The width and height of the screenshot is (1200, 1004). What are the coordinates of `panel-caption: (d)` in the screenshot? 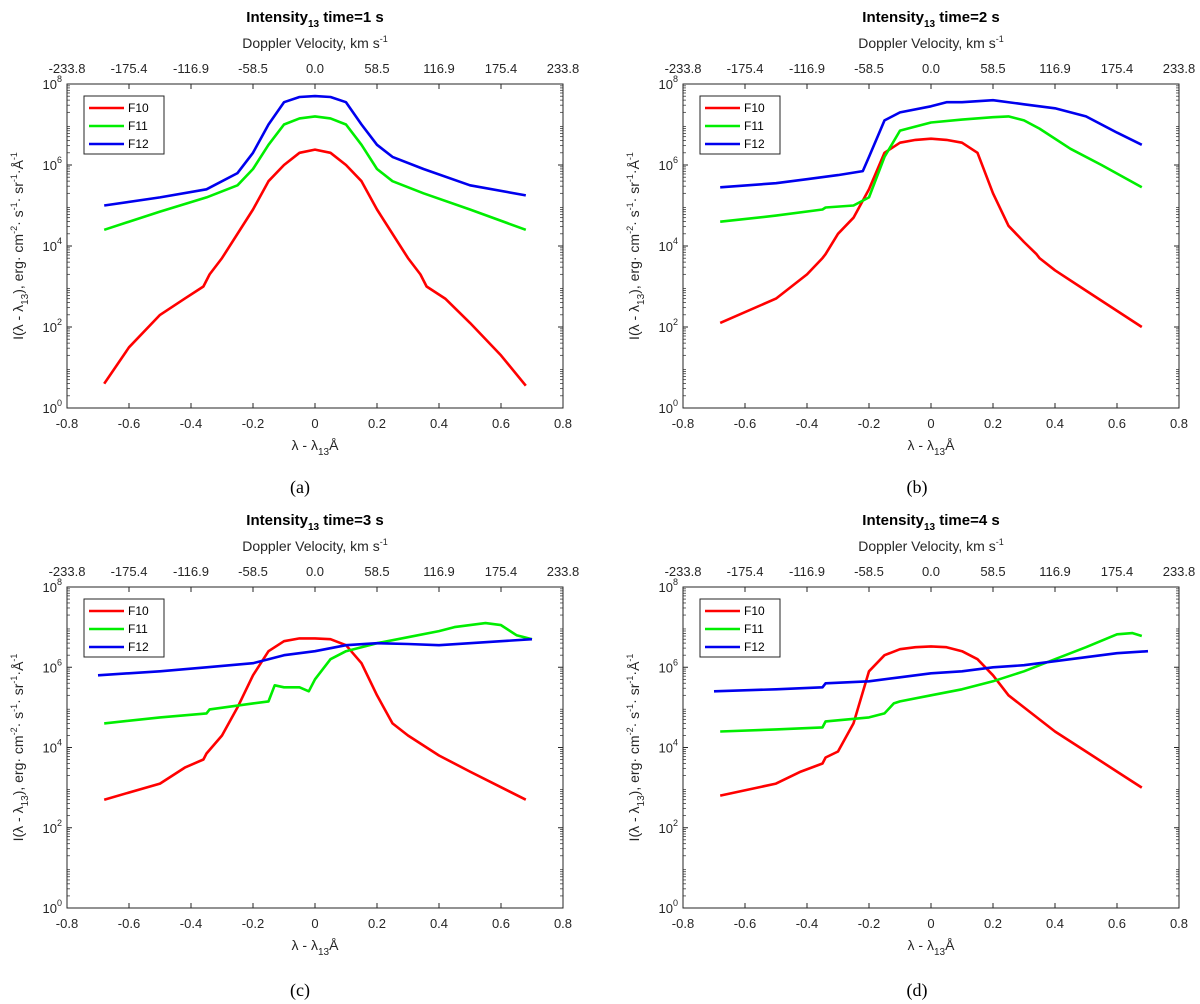 It's located at (917, 990).